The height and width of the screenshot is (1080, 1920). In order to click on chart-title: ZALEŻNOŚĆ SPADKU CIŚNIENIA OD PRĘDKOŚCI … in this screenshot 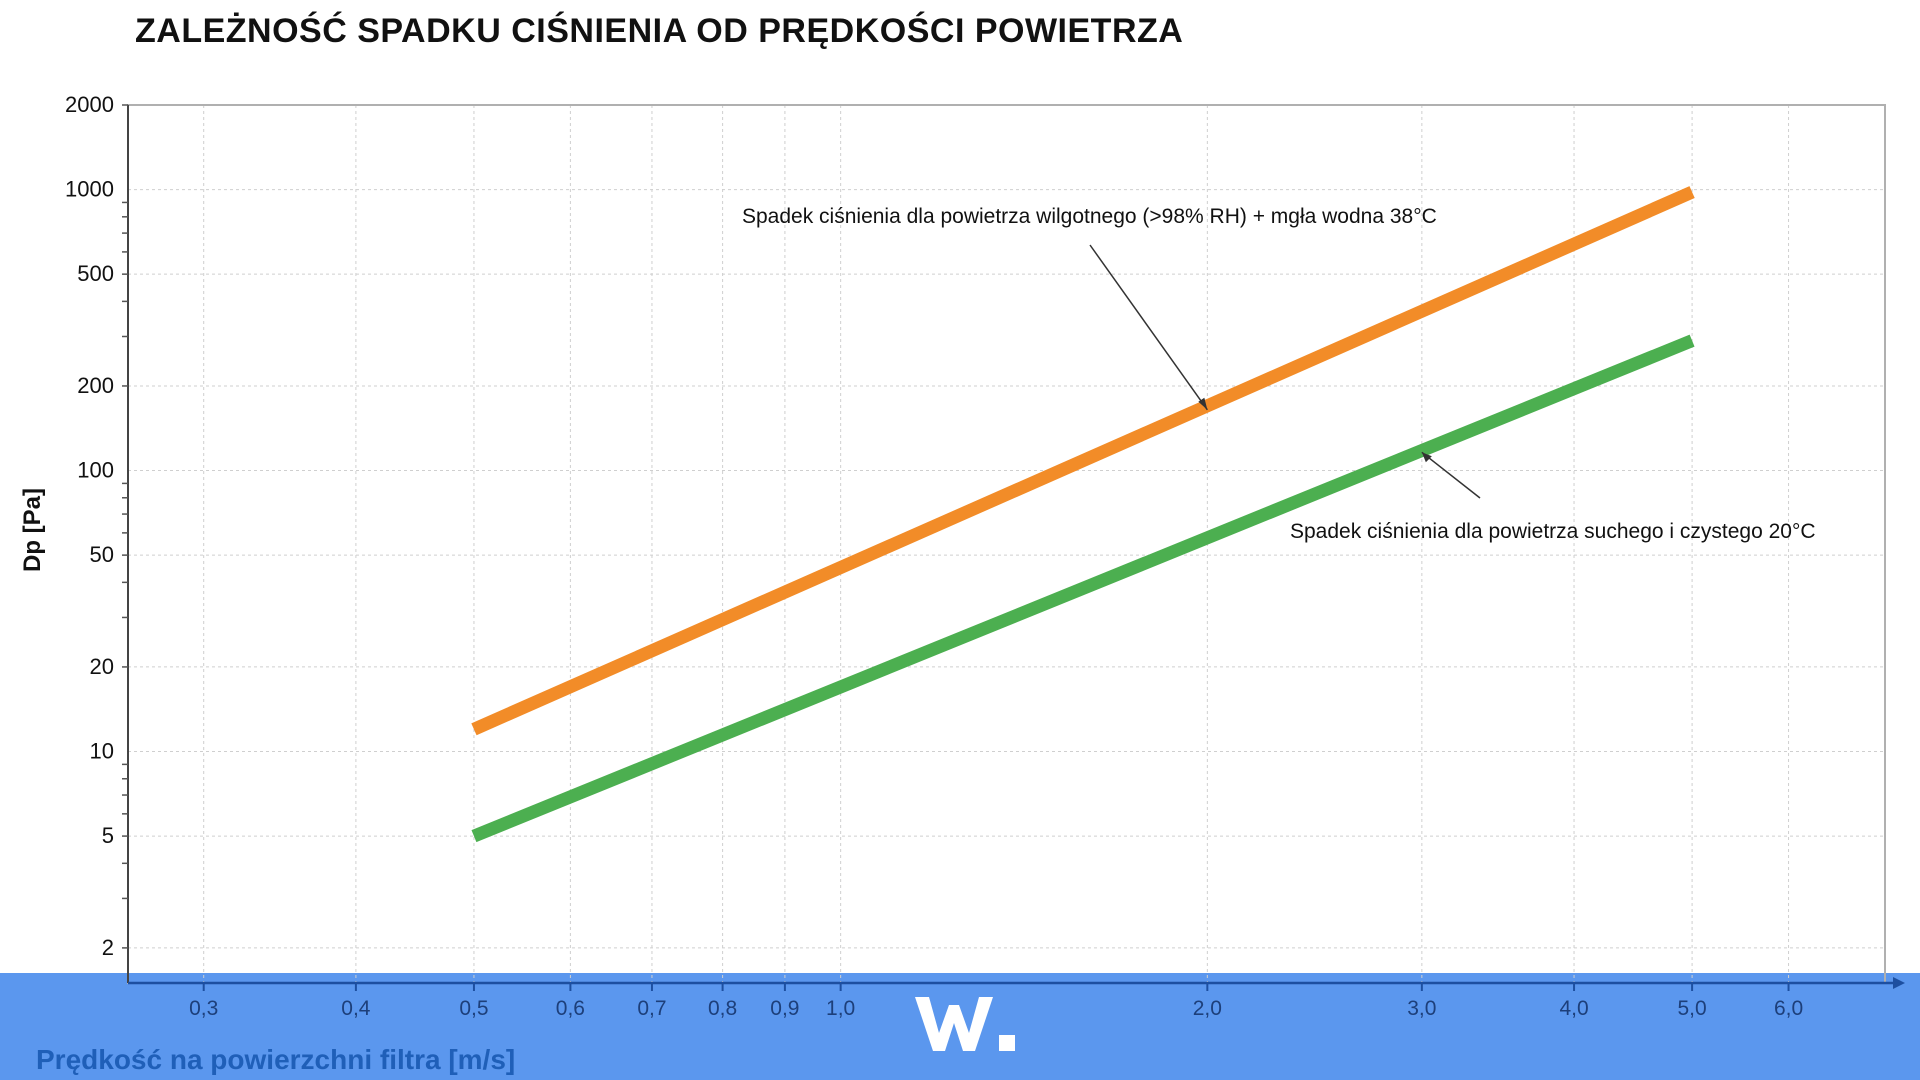, I will do `click(659, 31)`.